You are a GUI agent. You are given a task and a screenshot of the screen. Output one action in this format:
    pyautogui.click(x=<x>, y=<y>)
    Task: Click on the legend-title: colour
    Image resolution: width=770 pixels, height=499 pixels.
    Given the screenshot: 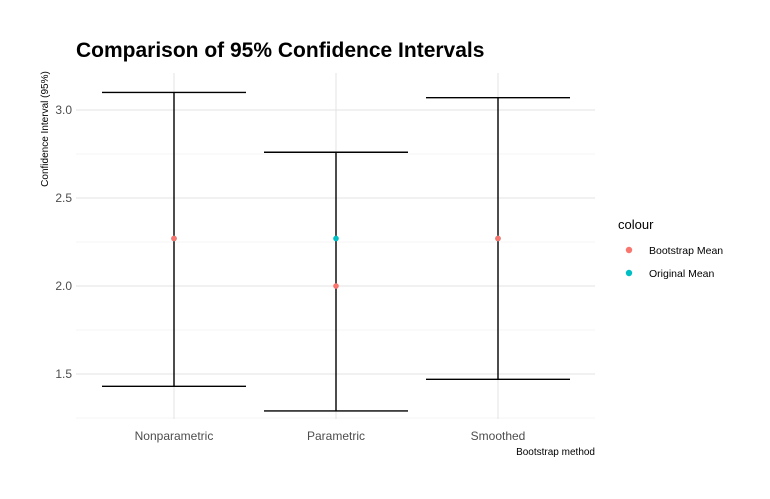 What is the action you would take?
    pyautogui.click(x=636, y=224)
    